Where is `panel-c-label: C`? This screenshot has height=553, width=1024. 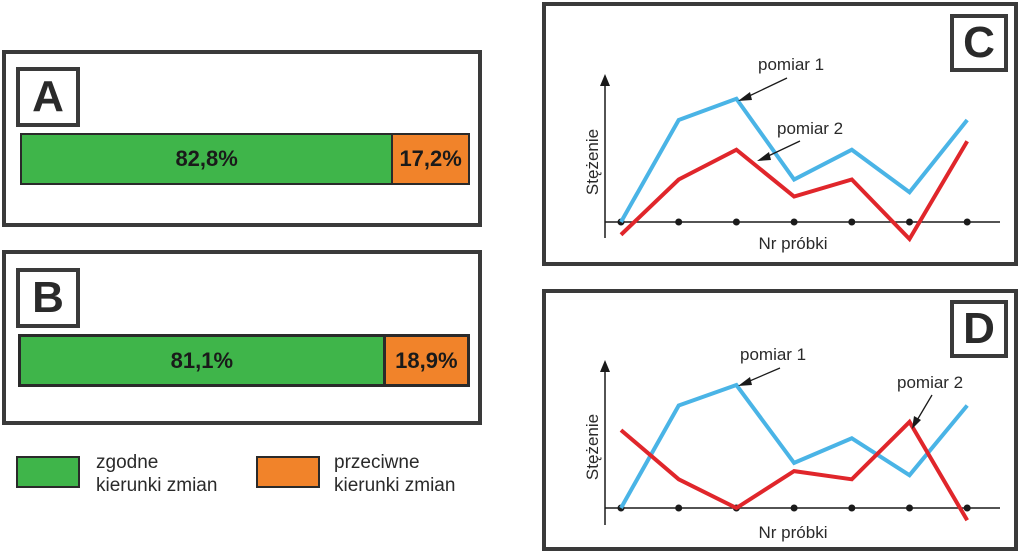 panel-c-label: C is located at coordinates (979, 43).